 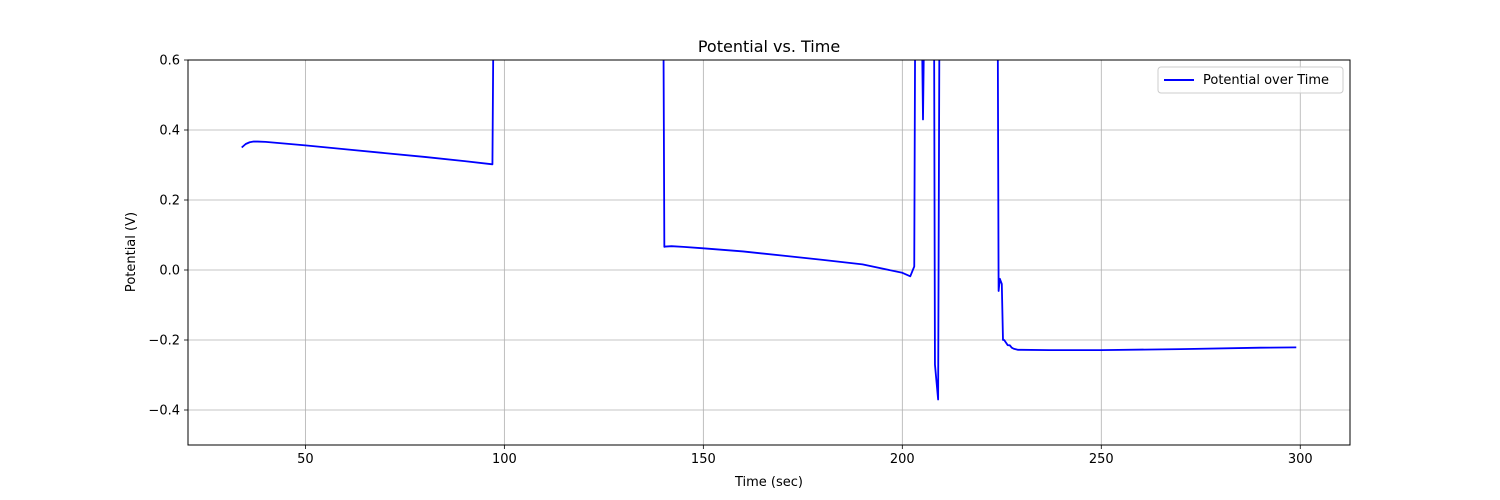 I want to click on x-tick-label: 50, so click(x=305, y=459).